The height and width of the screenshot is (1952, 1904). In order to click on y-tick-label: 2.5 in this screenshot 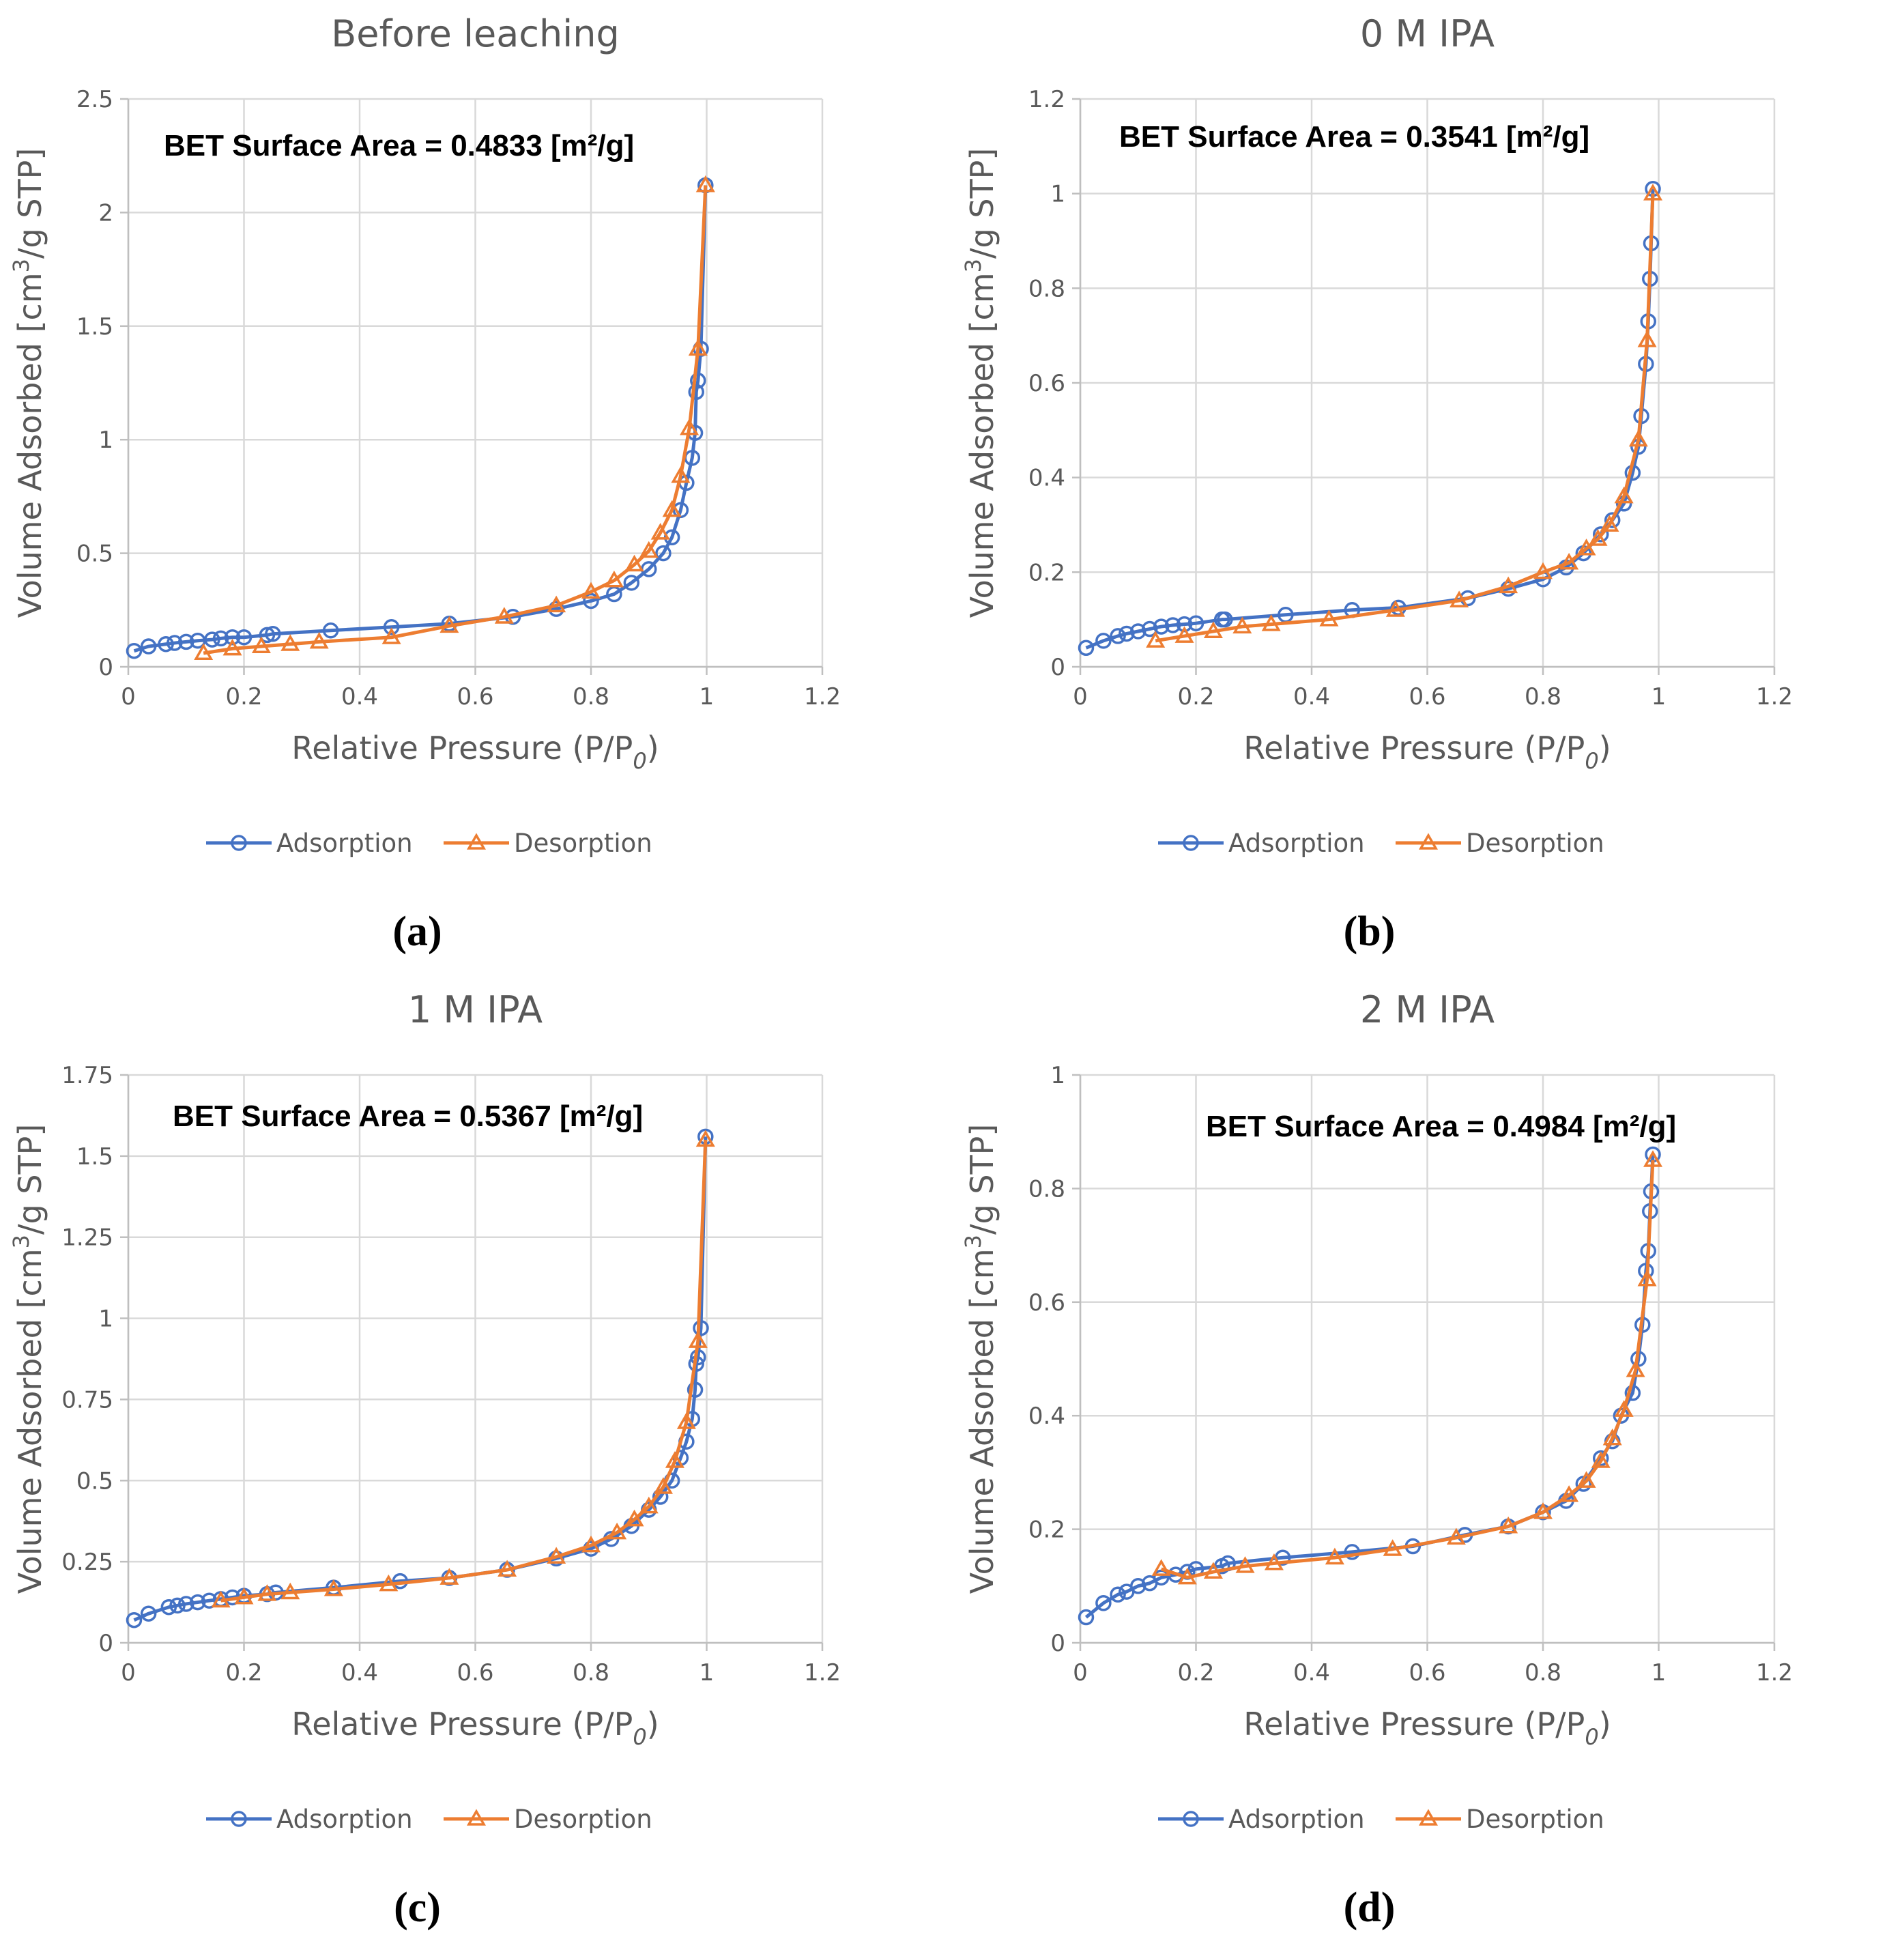, I will do `click(94, 99)`.